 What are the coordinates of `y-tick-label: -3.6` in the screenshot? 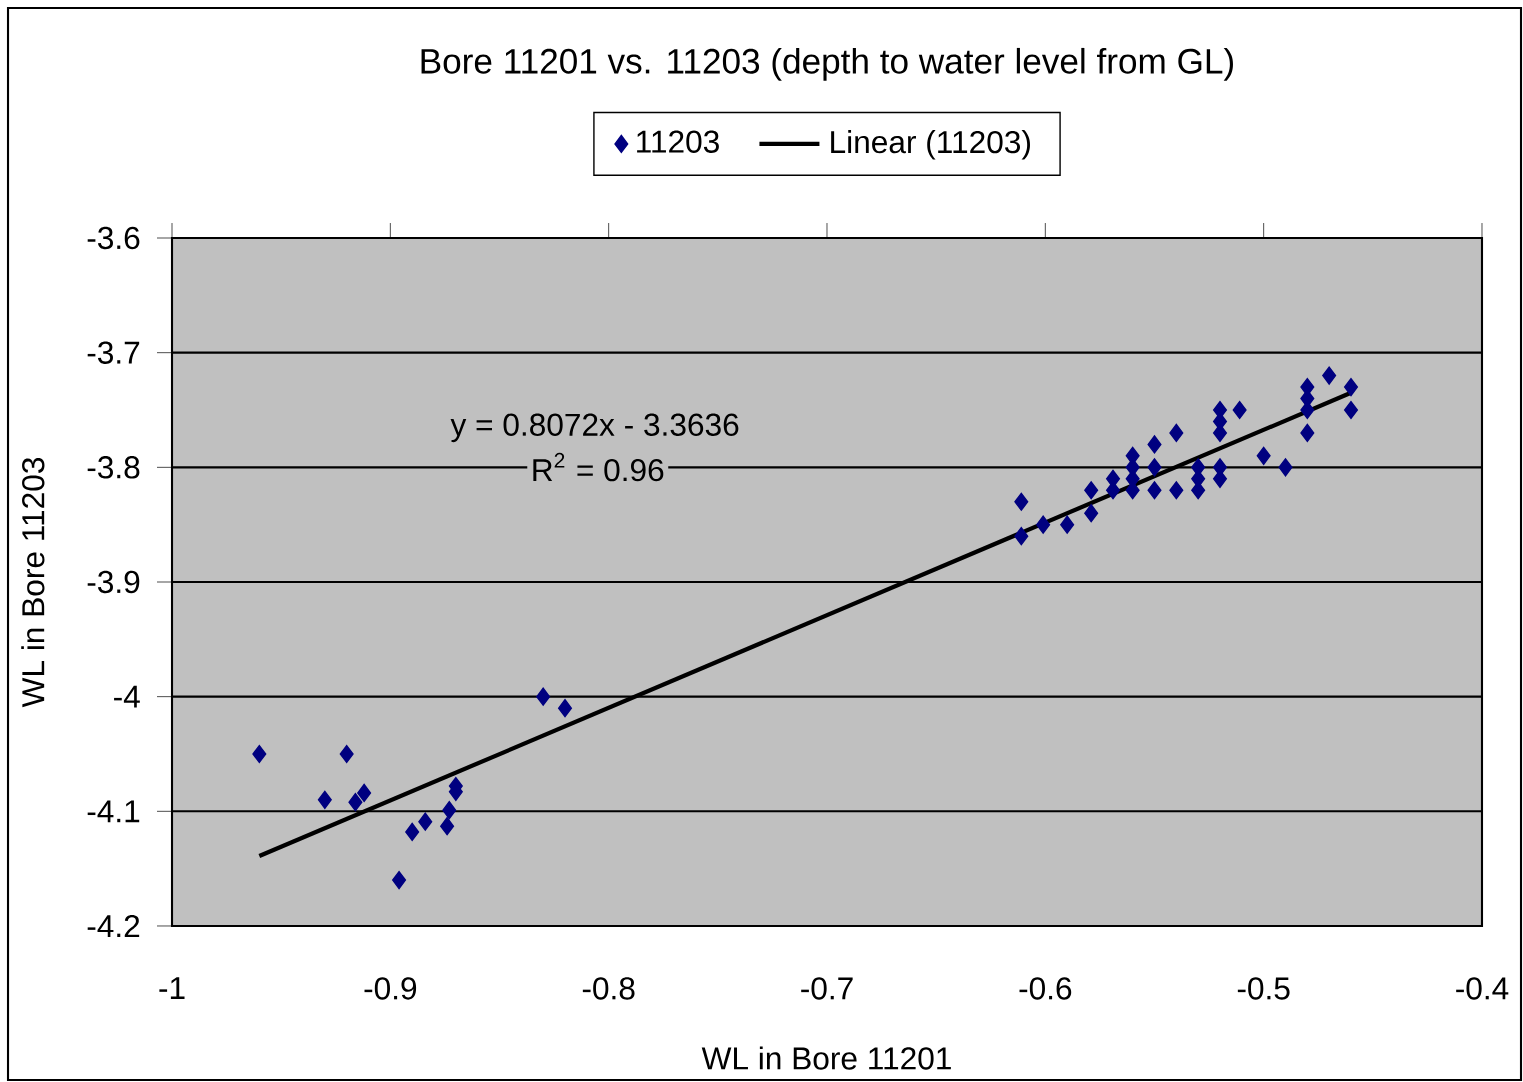 It's located at (113, 238).